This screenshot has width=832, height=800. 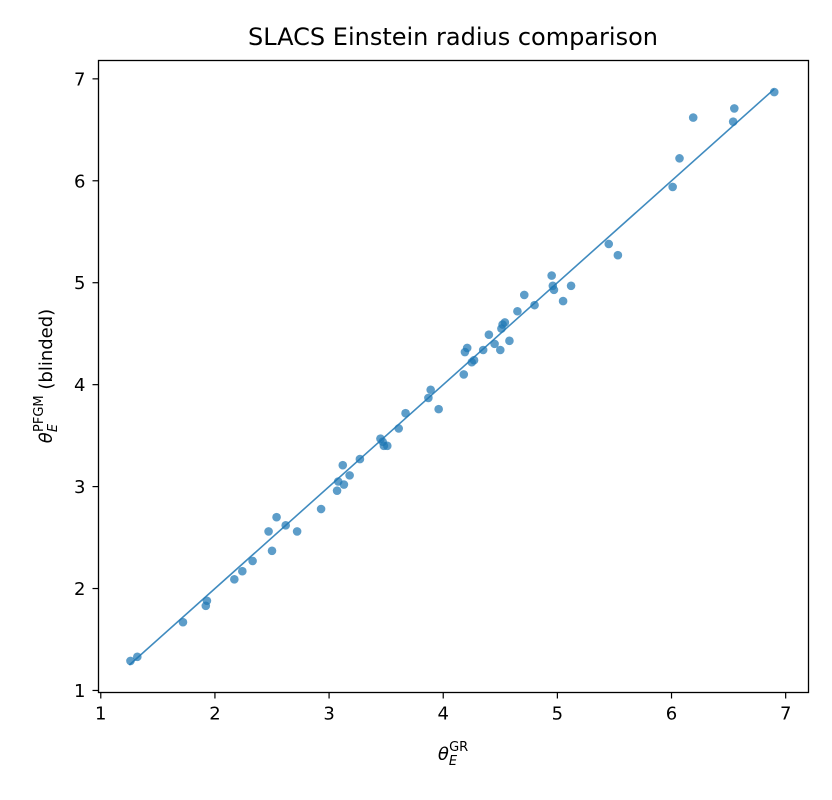 I want to click on y-axis: 1 2 3 4 5 6 7, so click(x=86, y=385).